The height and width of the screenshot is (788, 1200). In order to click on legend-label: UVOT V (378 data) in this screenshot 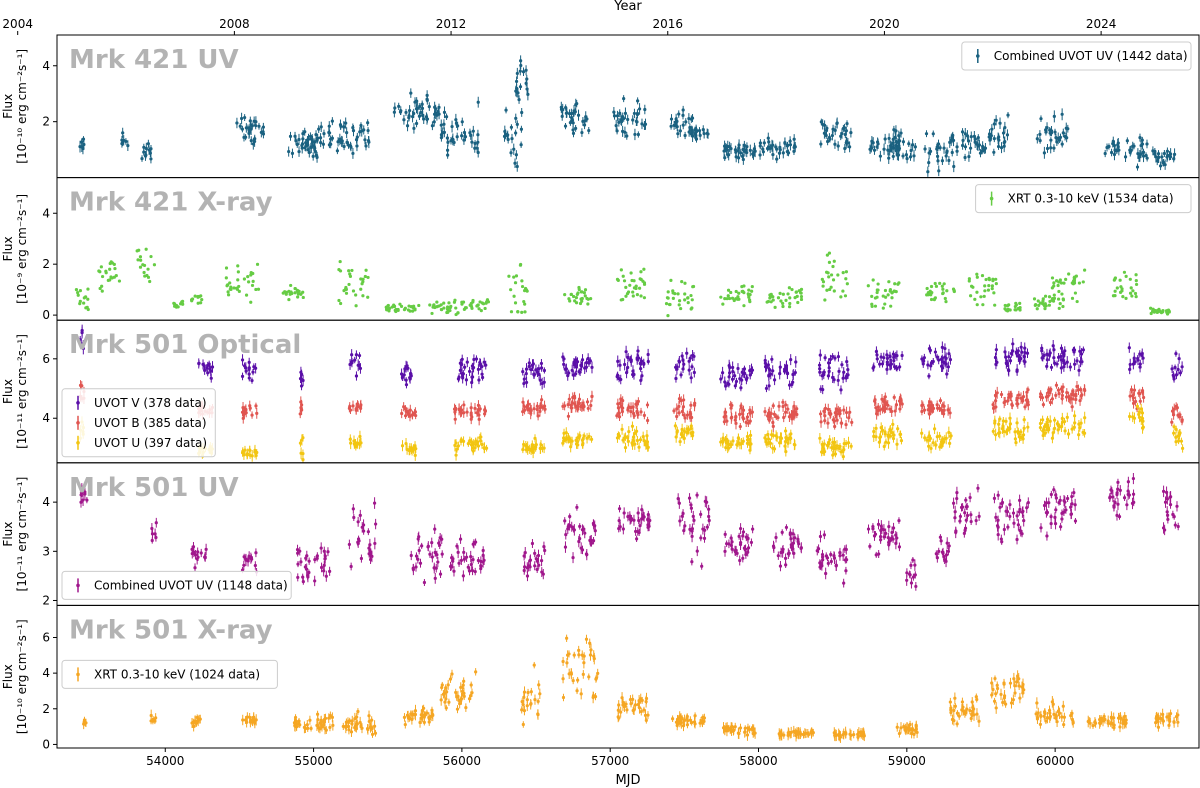, I will do `click(150, 403)`.